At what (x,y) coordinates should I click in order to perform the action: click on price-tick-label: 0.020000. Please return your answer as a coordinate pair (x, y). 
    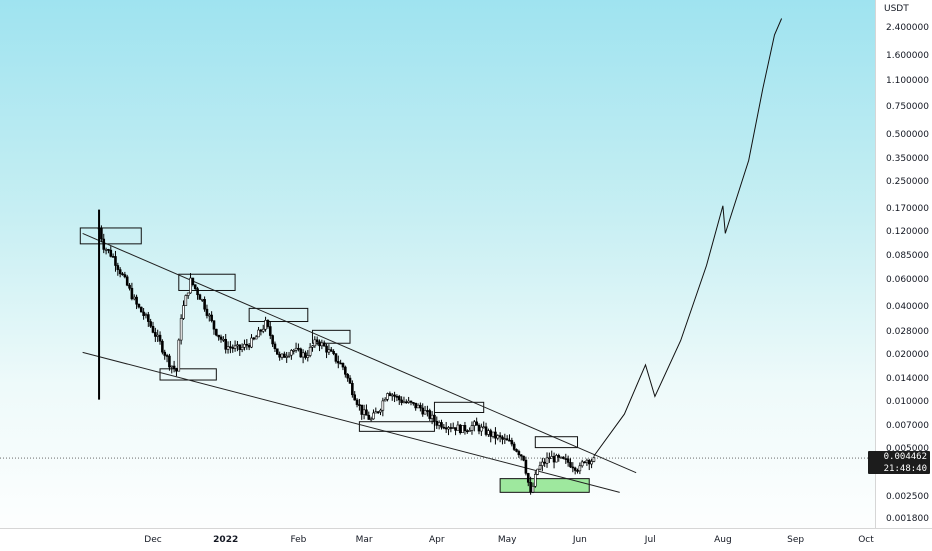
    Looking at the image, I should click on (907, 354).